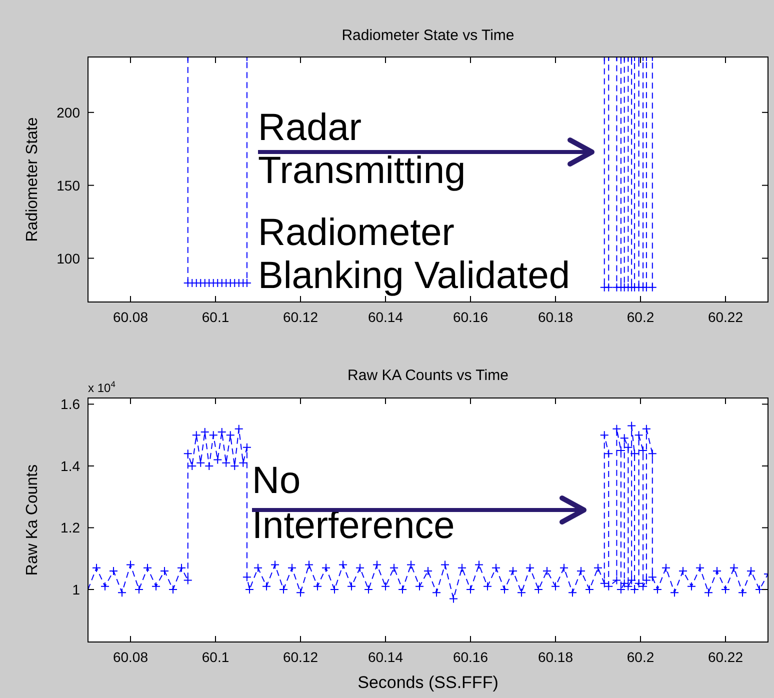 The height and width of the screenshot is (698, 774). Describe the element at coordinates (68, 112) in the screenshot. I see `y-tick-label: 200` at that location.